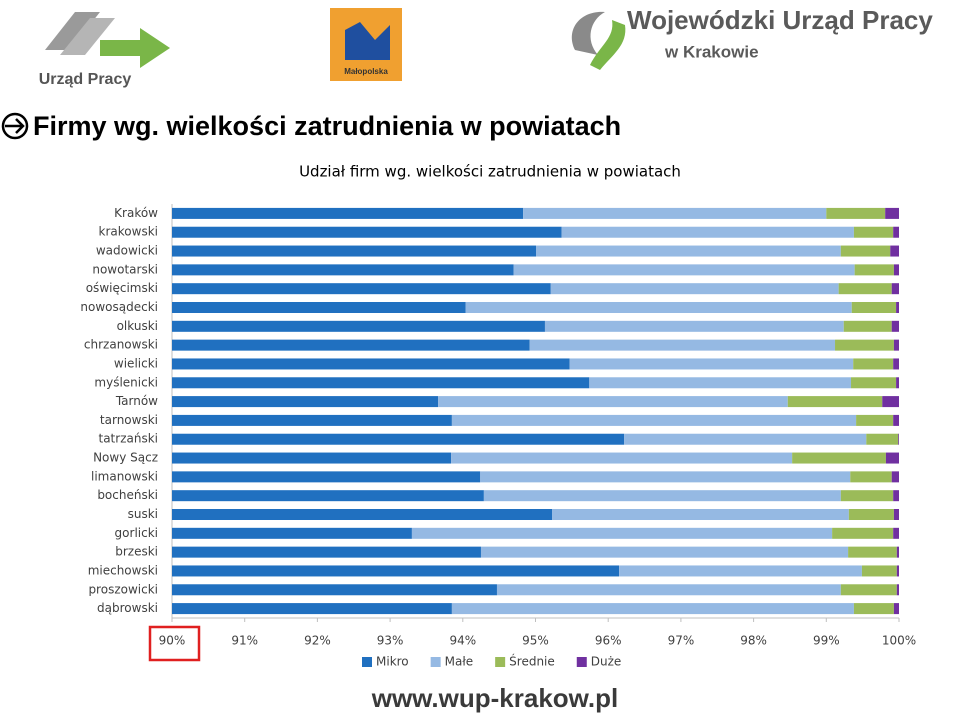  What do you see at coordinates (136, 401) in the screenshot?
I see `y-tick-label: Tarnów` at bounding box center [136, 401].